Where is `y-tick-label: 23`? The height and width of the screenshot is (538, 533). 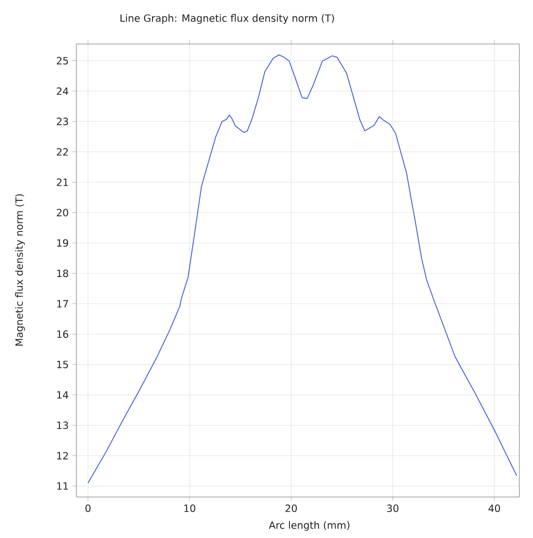 y-tick-label: 23 is located at coordinates (62, 122).